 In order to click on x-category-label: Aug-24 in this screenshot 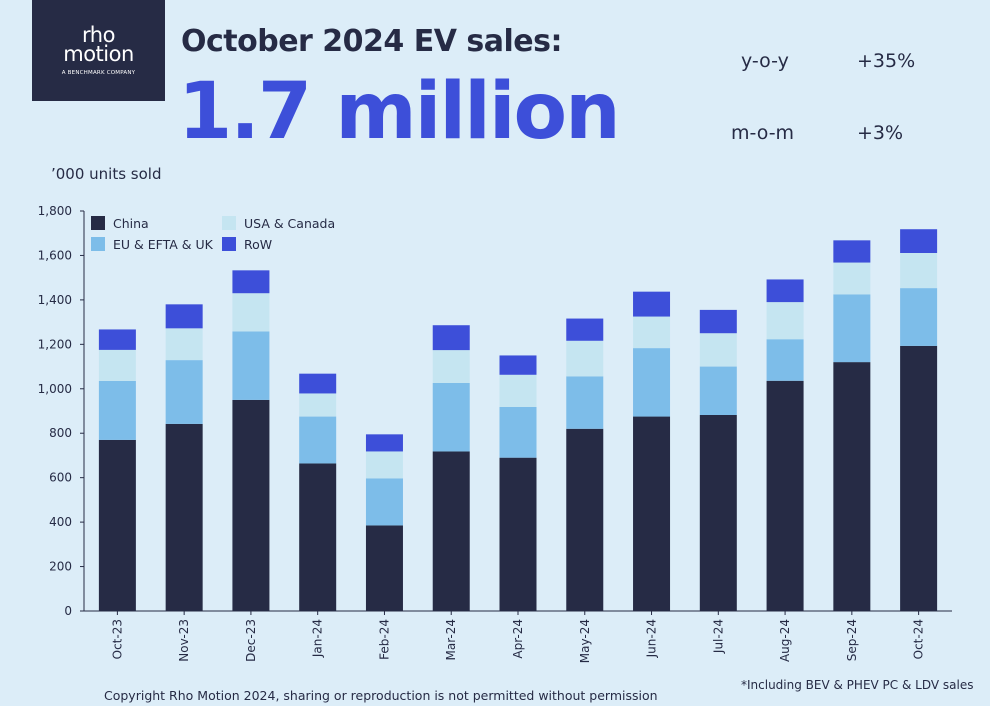, I will do `click(785, 640)`.